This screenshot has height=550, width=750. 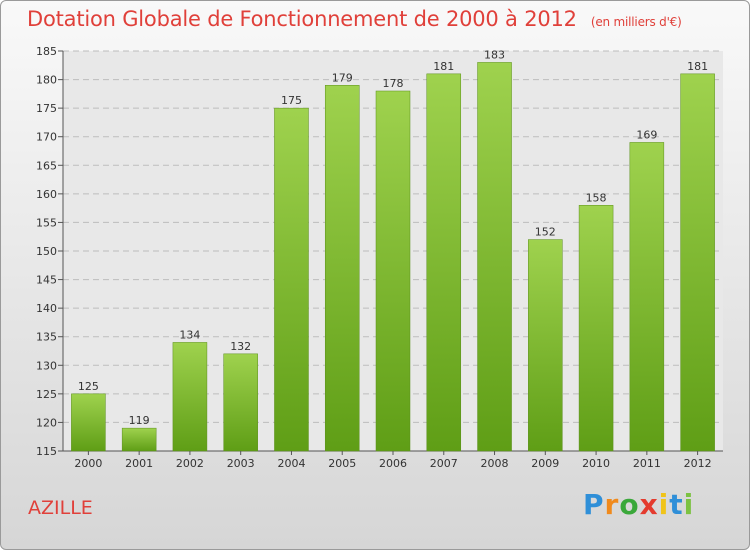 I want to click on x-tick-label: 2007, so click(x=444, y=463).